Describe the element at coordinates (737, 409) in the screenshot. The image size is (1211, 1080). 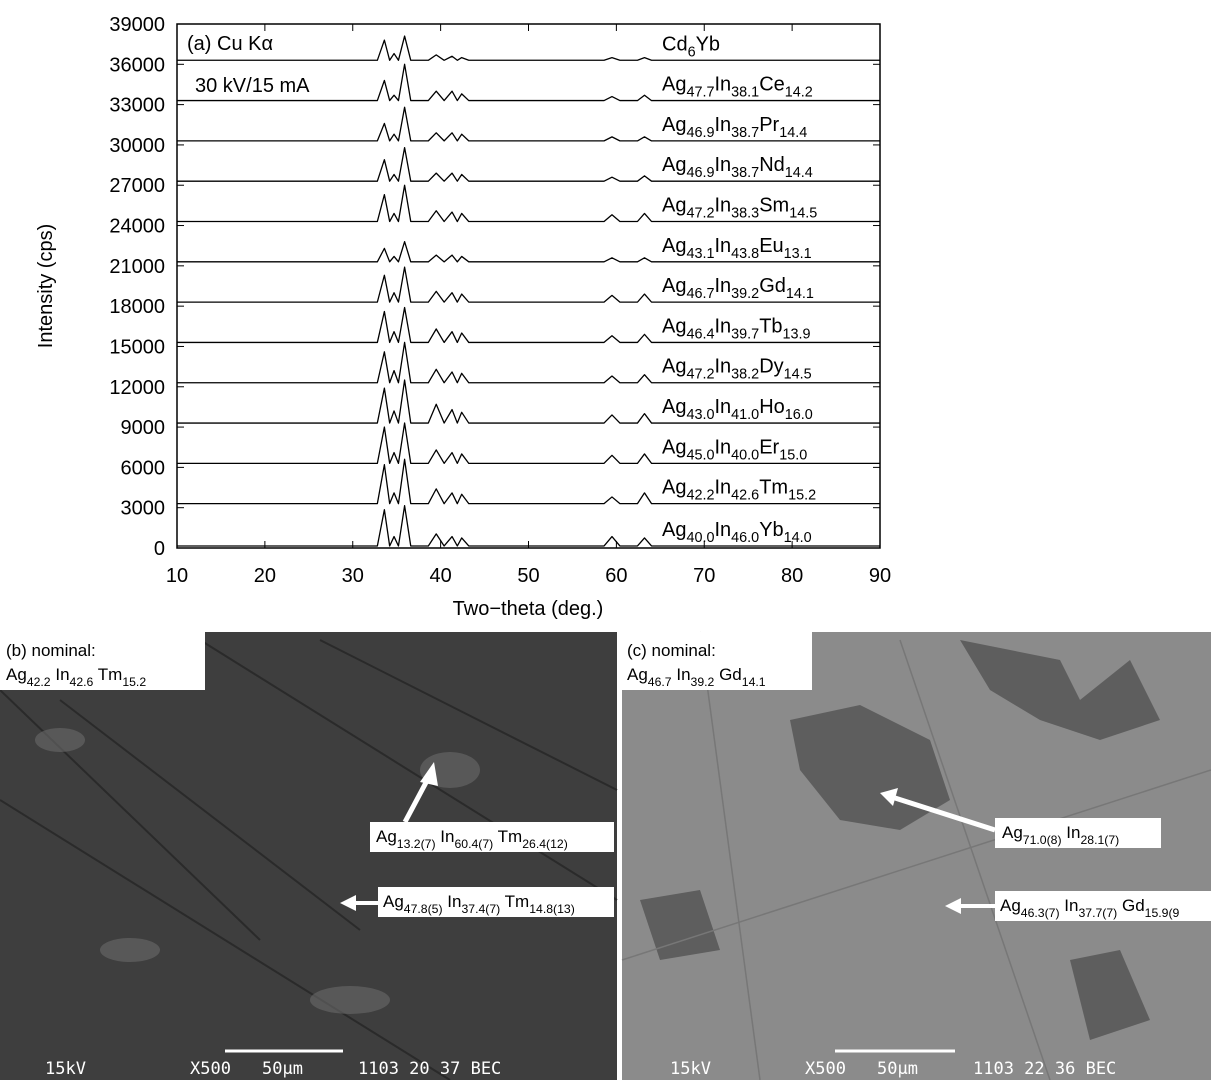
I see `series-label: Ag43.0In41.0Ho16.0` at that location.